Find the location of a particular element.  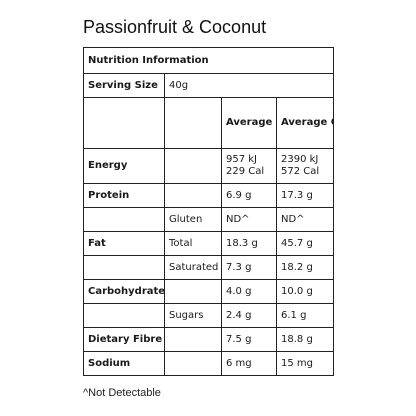

nutrient-sub-name: Total is located at coordinates (193, 243).